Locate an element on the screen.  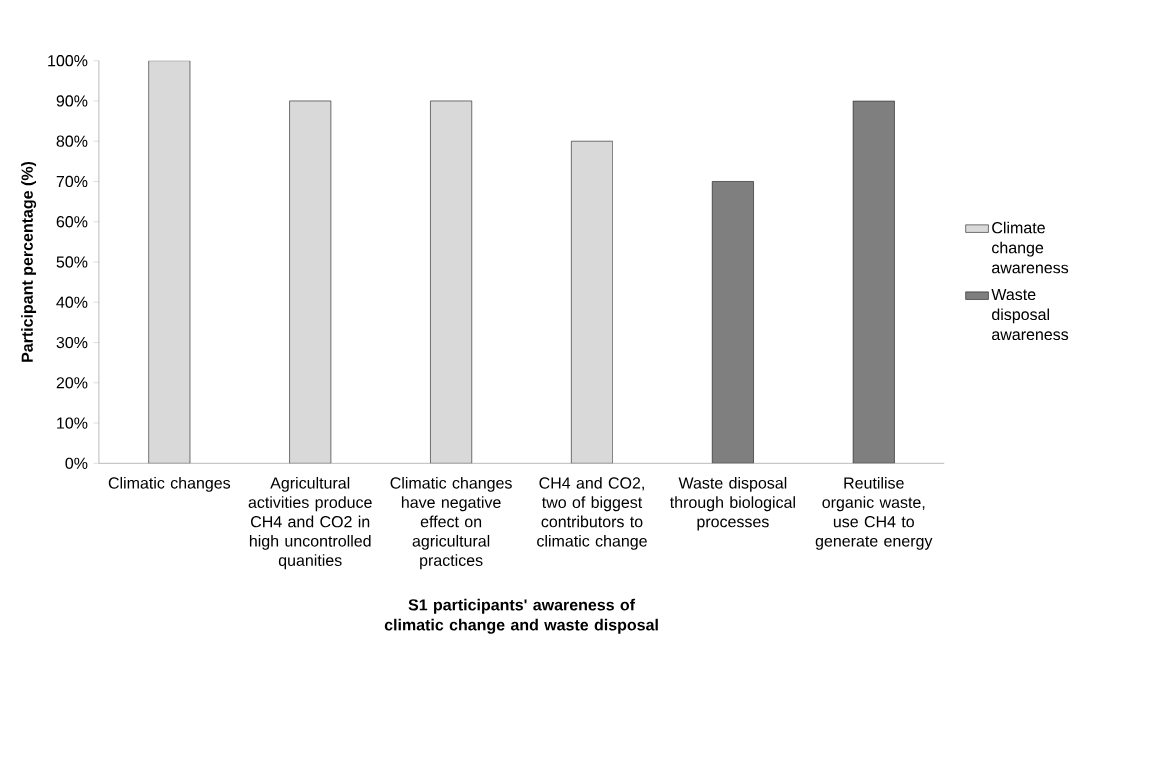
y-tick-label: 40% is located at coordinates (72, 302).